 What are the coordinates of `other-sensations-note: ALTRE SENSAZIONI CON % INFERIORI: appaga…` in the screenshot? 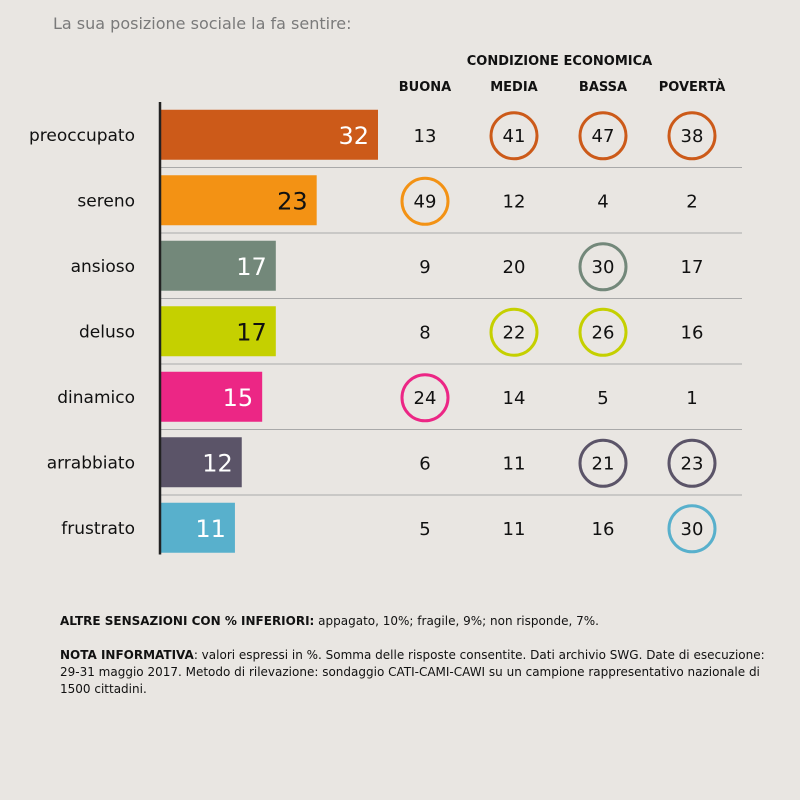 It's located at (415, 621).